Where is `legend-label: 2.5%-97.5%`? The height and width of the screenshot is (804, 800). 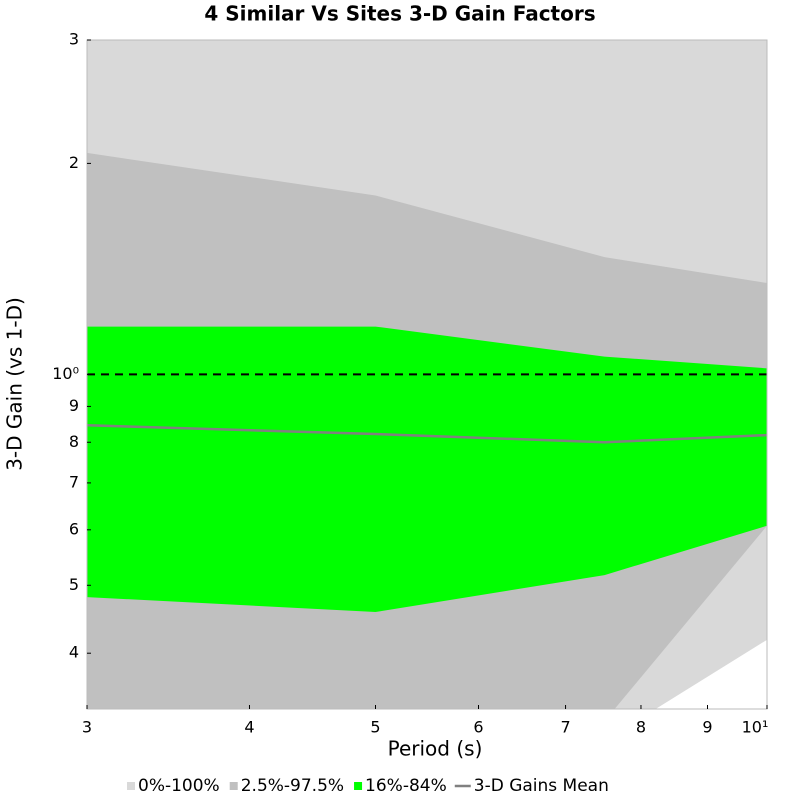 legend-label: 2.5%-97.5% is located at coordinates (292, 786).